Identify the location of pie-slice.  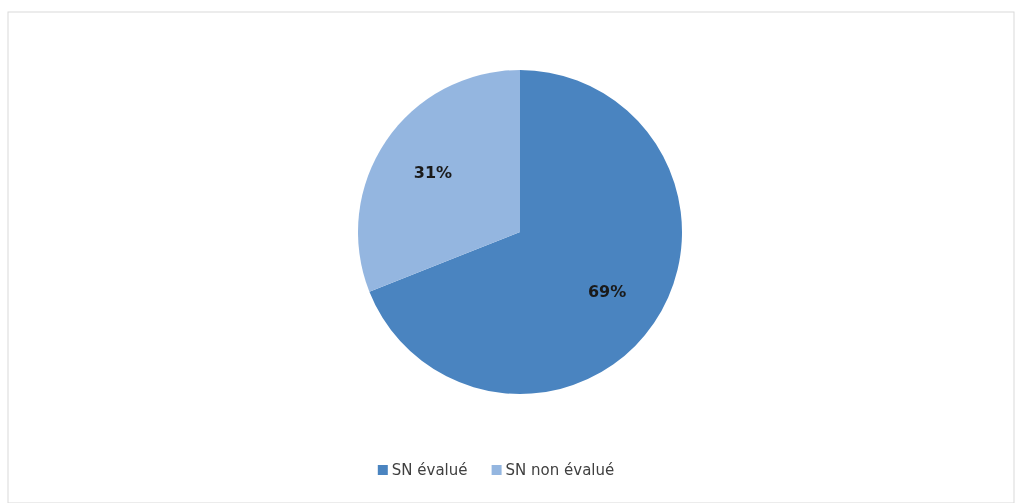
(439, 181).